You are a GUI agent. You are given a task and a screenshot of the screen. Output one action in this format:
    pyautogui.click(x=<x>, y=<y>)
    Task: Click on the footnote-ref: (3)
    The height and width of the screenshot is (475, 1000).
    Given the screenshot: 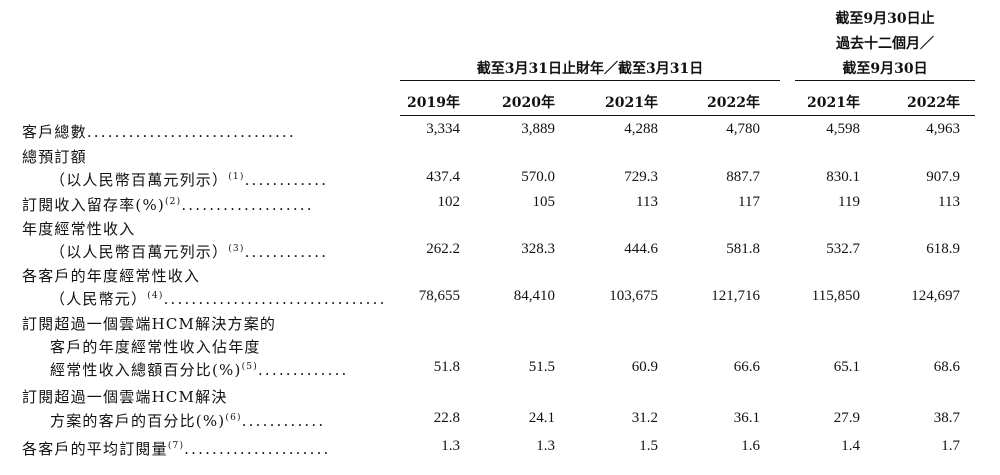 What is the action you would take?
    pyautogui.click(x=236, y=249)
    